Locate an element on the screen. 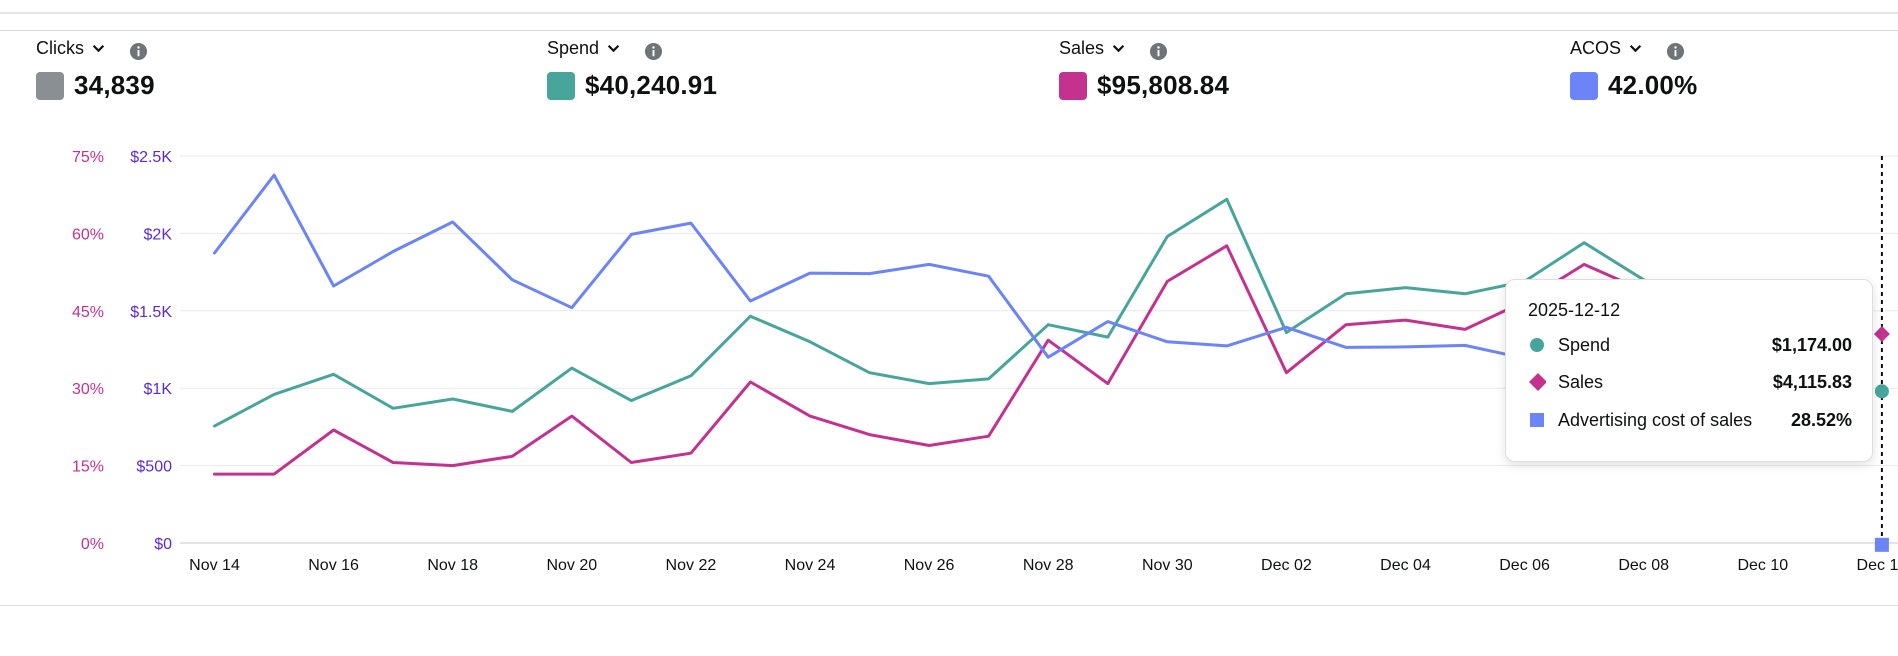 The image size is (1898, 656). x-tick-label: Nov 28 is located at coordinates (1048, 565).